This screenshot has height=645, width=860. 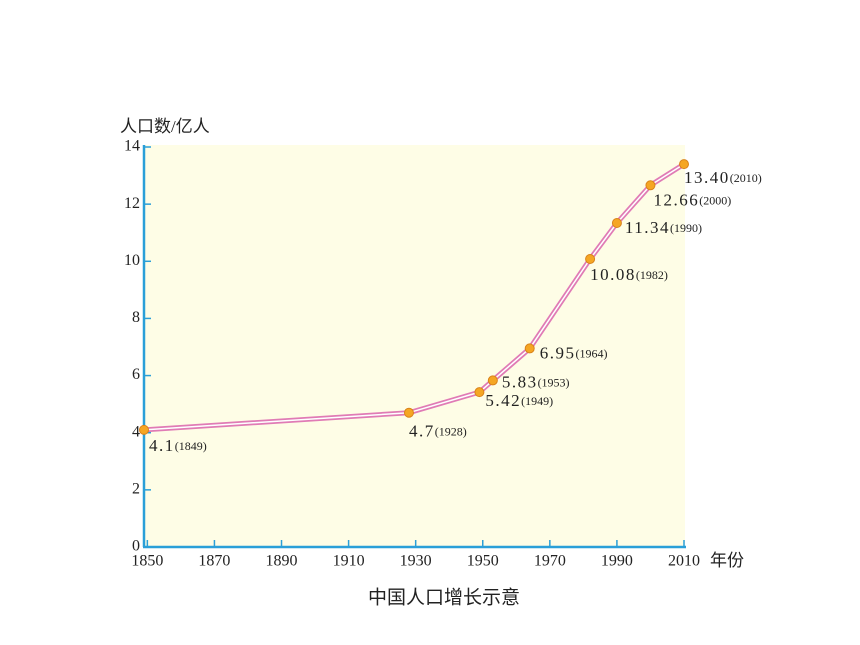 I want to click on x-tick-label: 1910, so click(x=349, y=561).